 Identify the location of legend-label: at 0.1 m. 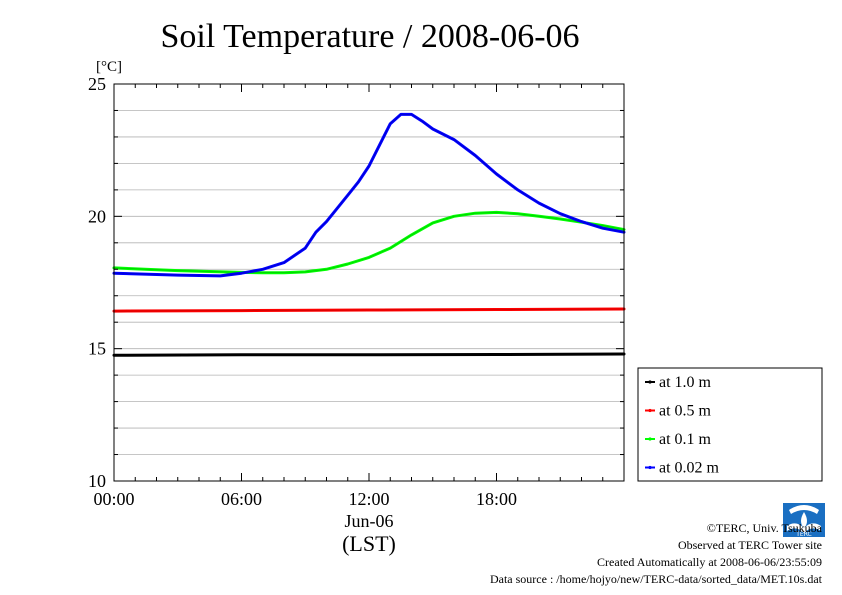
(685, 439).